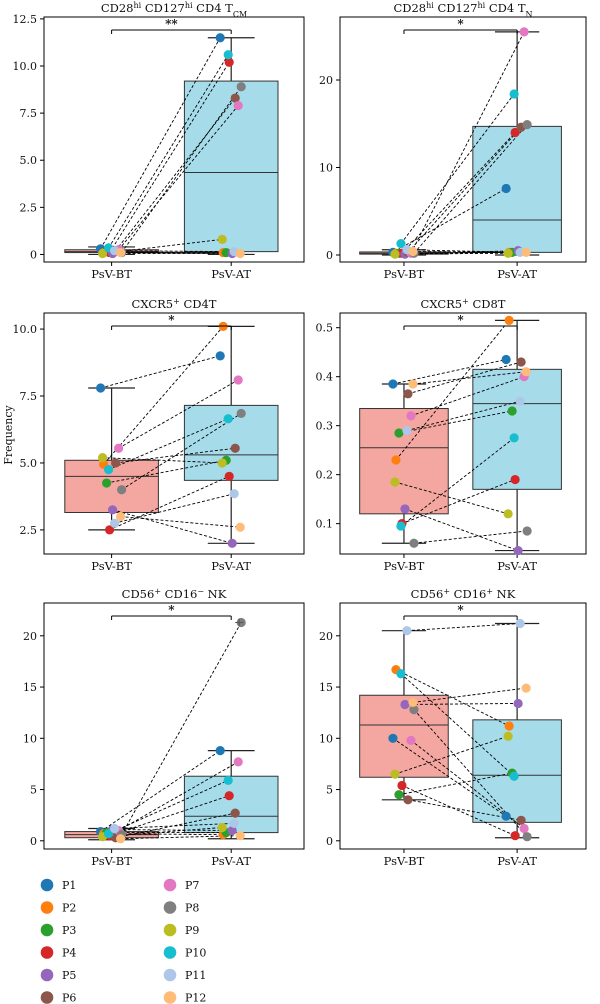 The height and width of the screenshot is (1004, 600). What do you see at coordinates (58, 930) in the screenshot?
I see `legend-item-P3: P3` at bounding box center [58, 930].